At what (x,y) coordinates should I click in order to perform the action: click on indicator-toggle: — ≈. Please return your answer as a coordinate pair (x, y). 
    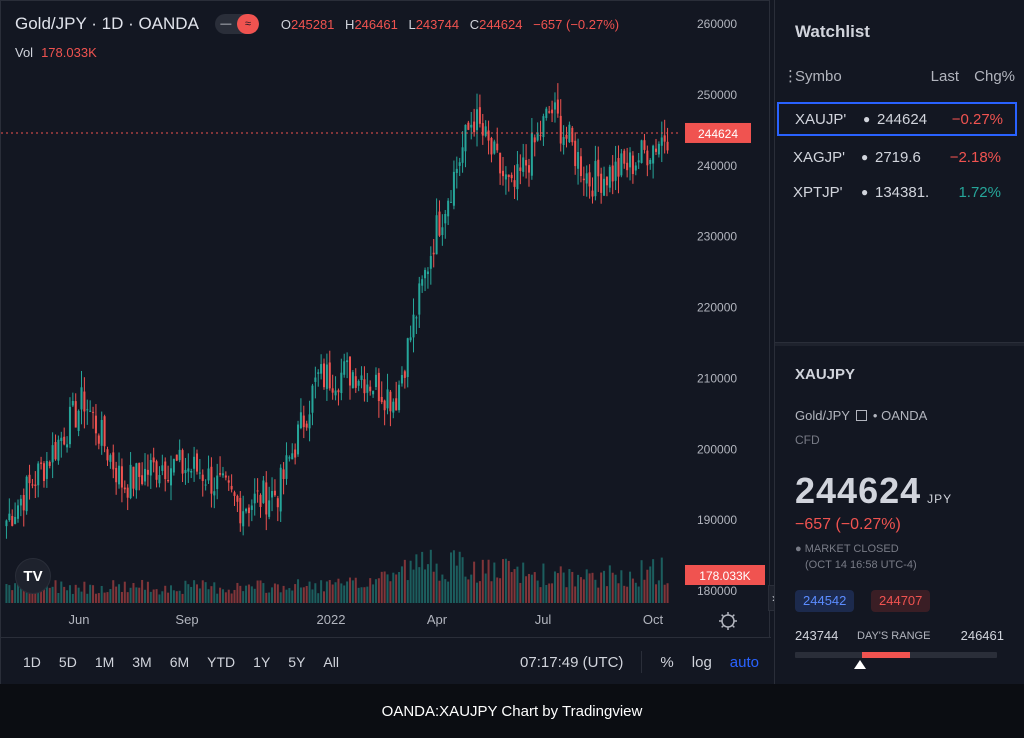
    Looking at the image, I should click on (236, 24).